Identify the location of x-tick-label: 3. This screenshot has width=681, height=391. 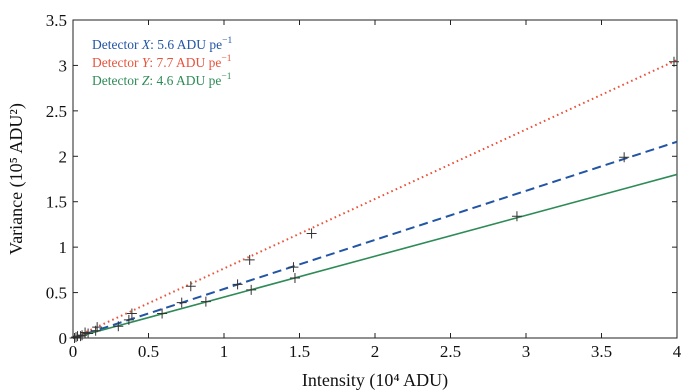
(526, 351).